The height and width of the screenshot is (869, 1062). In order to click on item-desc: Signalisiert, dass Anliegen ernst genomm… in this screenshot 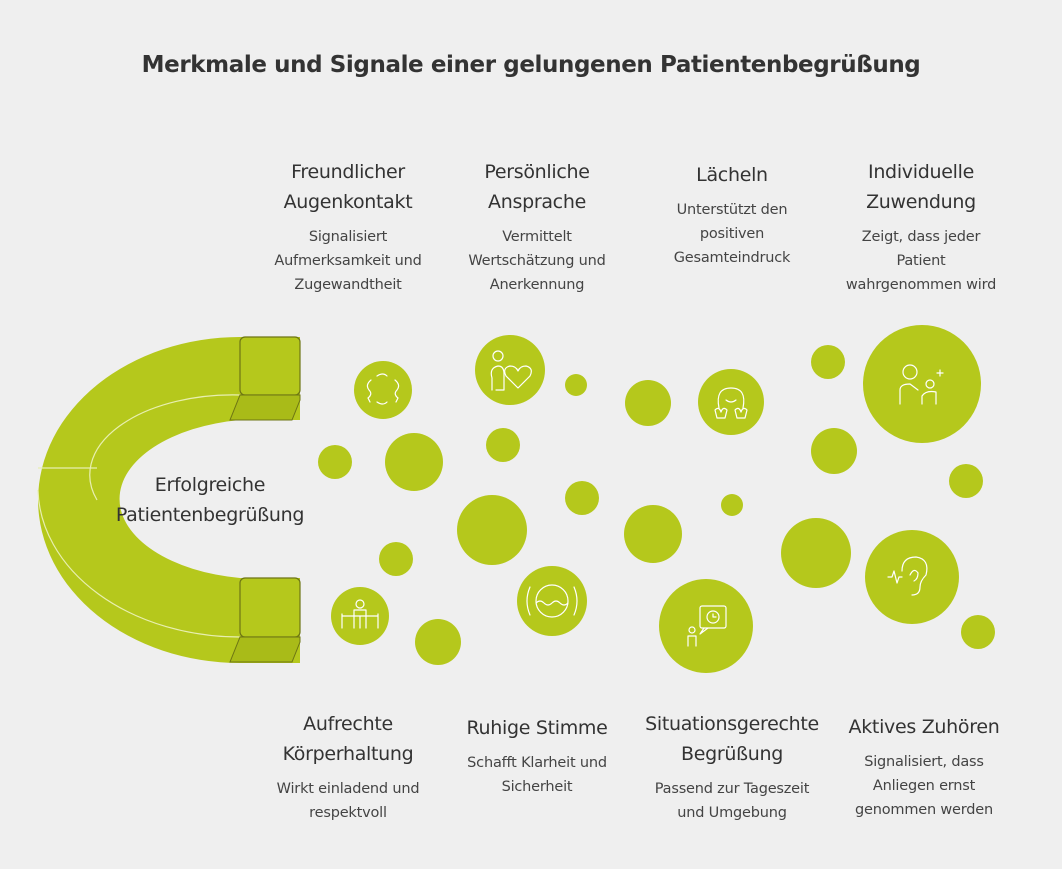, I will do `click(924, 786)`.